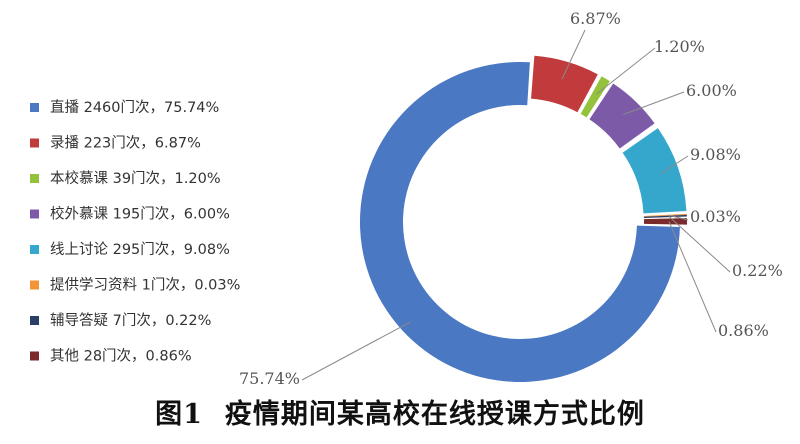 Image resolution: width=800 pixels, height=444 pixels. What do you see at coordinates (711, 90) in the screenshot?
I see `slice-label-3: 6.00%` at bounding box center [711, 90].